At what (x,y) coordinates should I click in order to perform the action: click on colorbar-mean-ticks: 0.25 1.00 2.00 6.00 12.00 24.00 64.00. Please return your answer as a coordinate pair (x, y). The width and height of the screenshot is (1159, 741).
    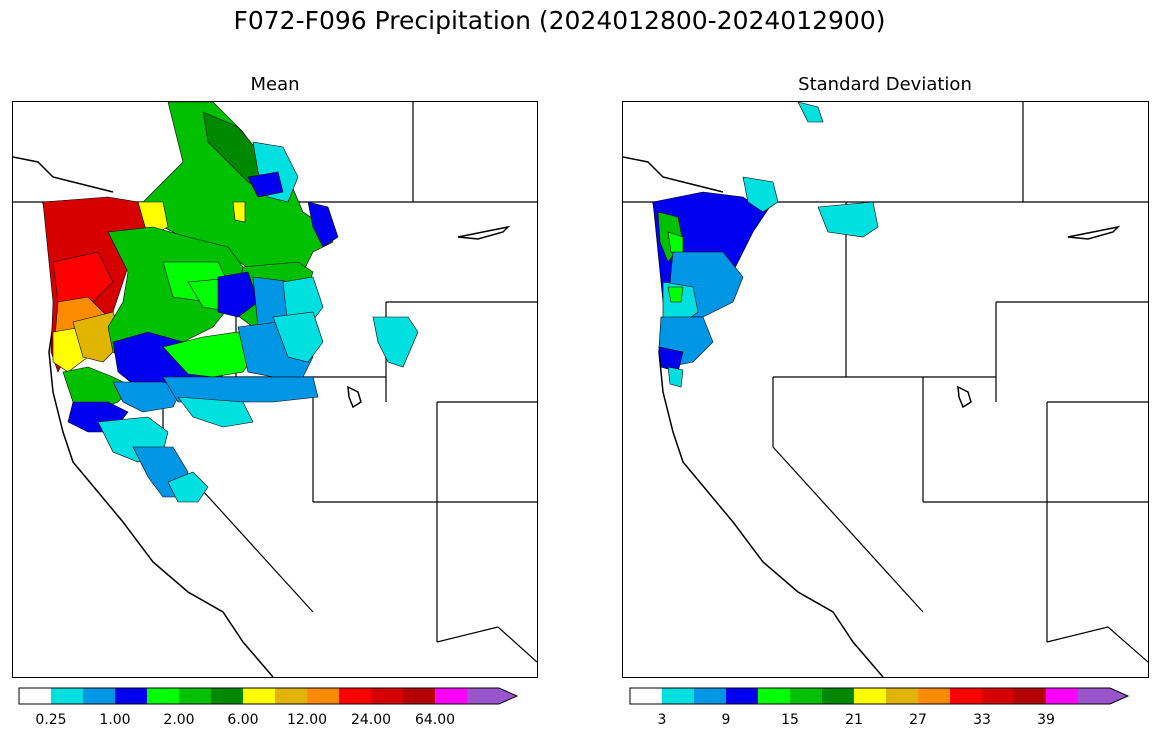
    Looking at the image, I should click on (259, 722).